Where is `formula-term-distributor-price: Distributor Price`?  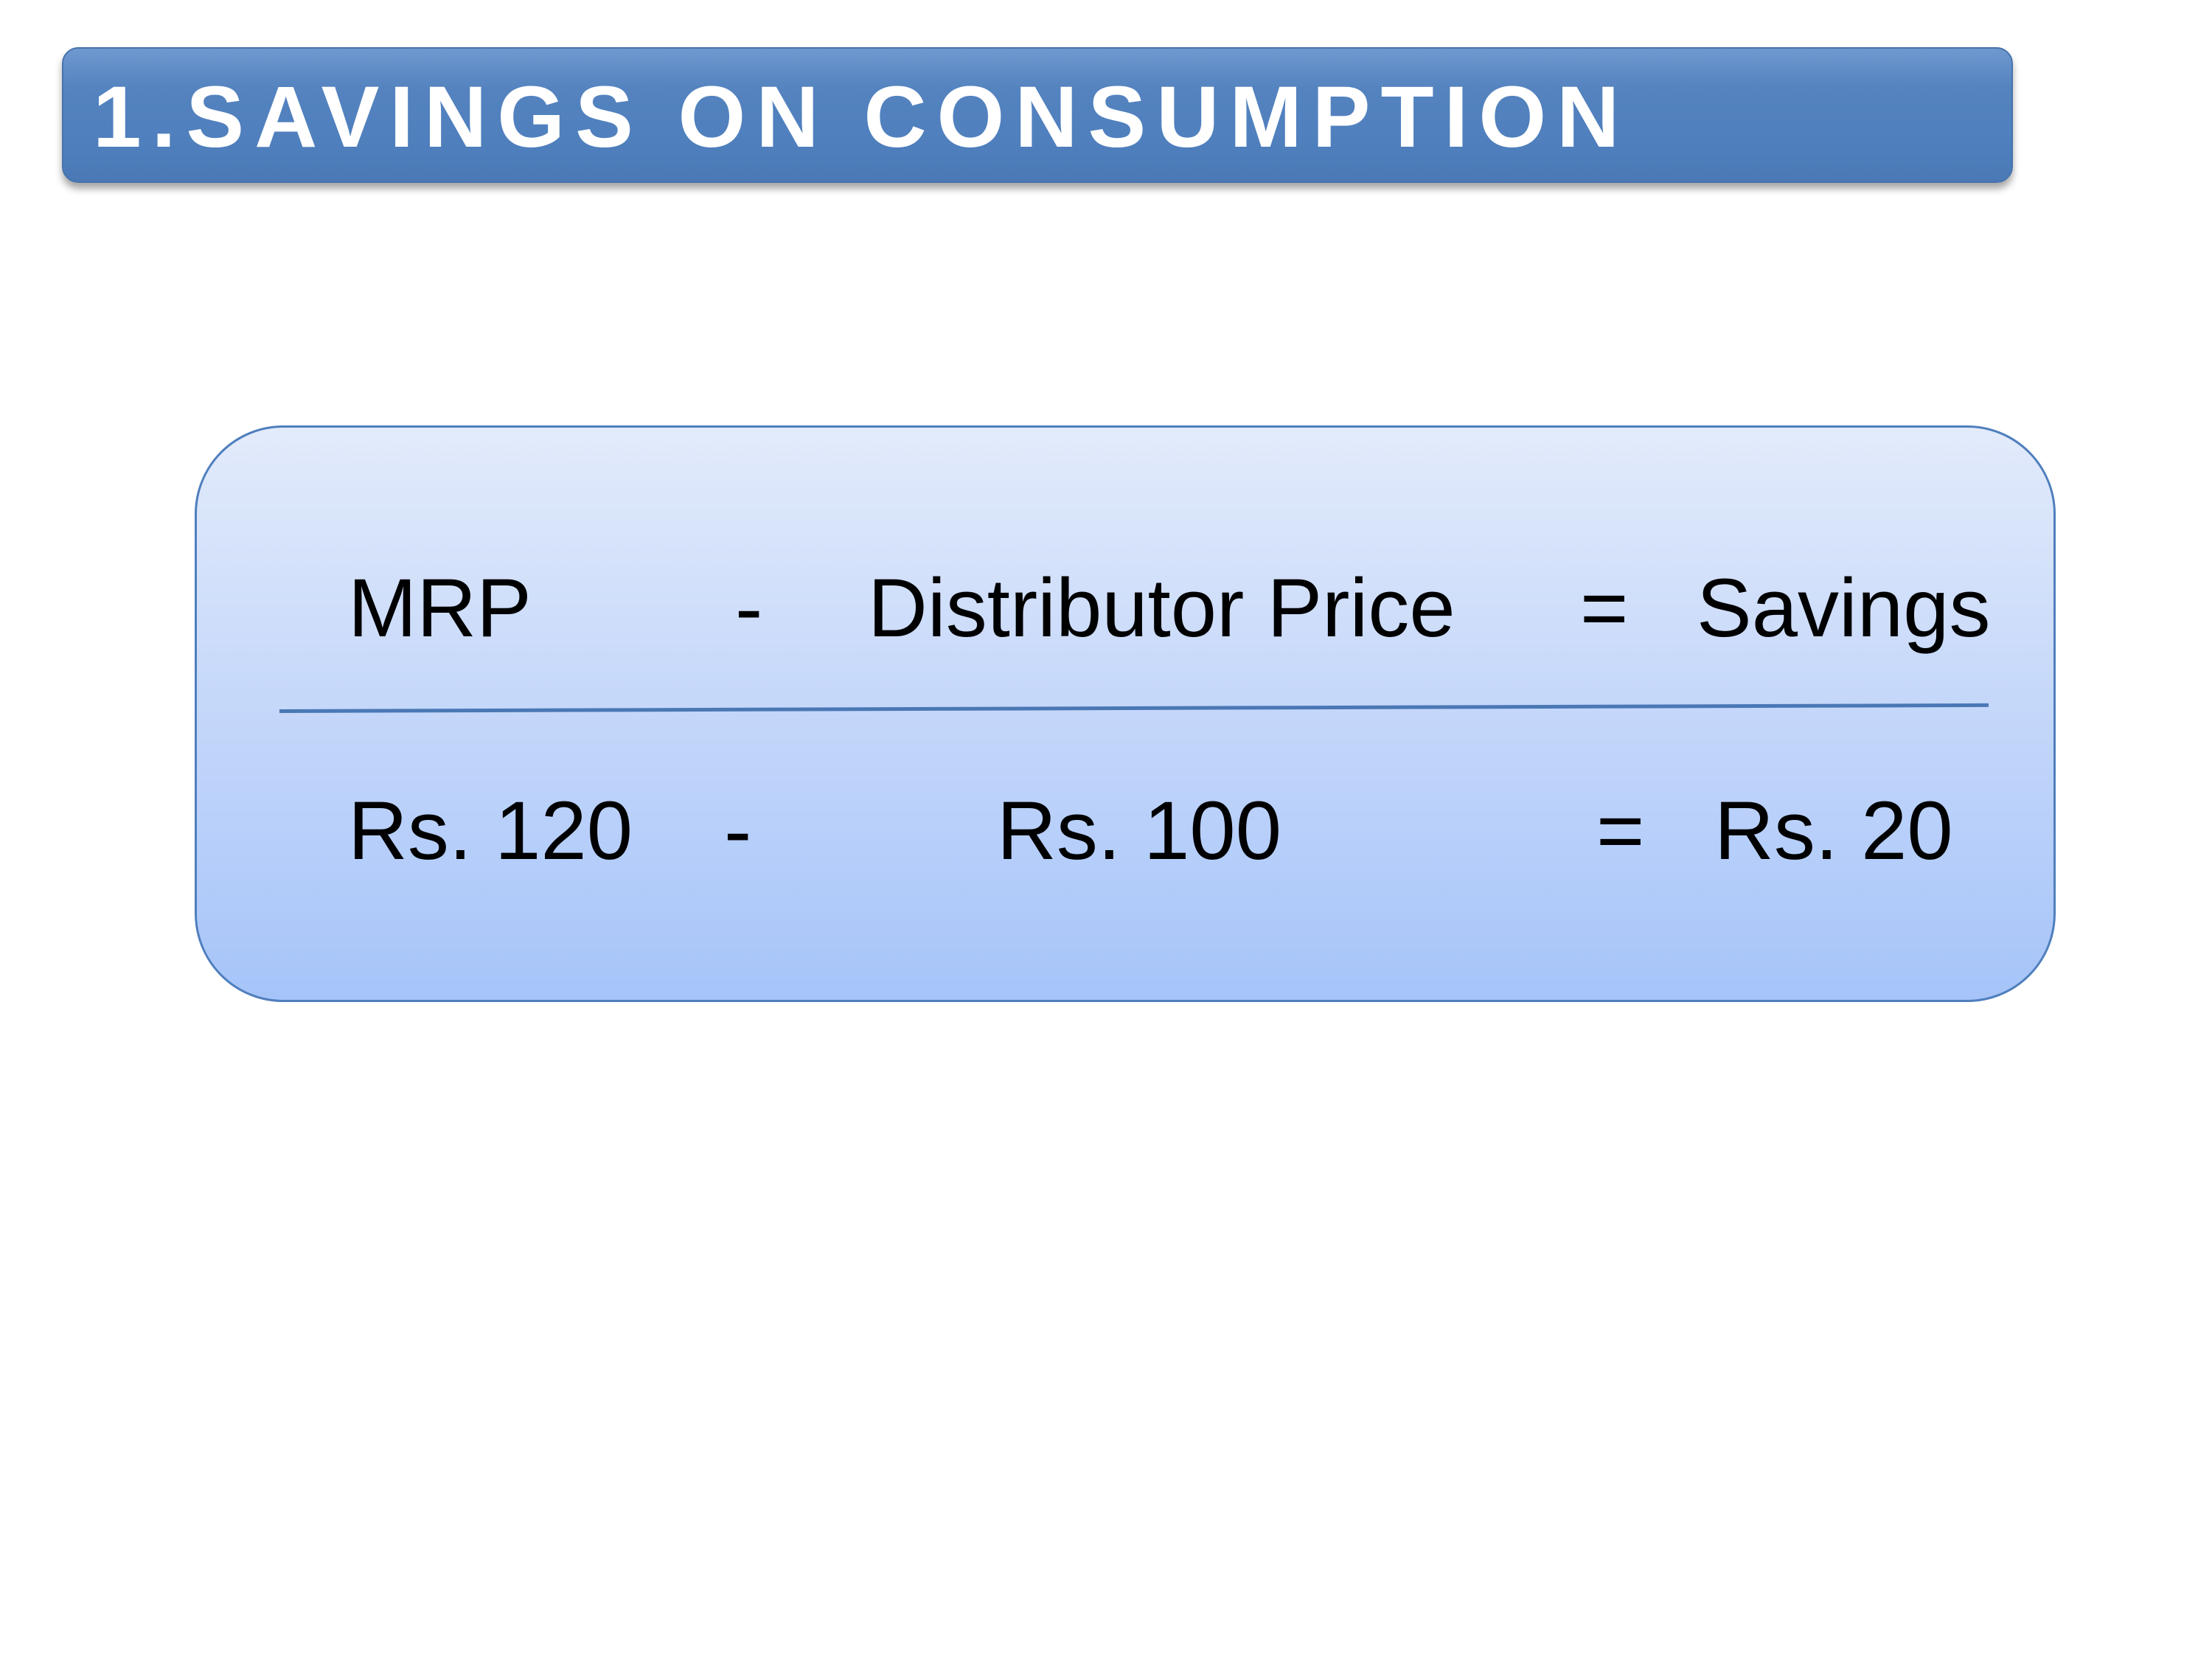
formula-term-distributor-price: Distributor Price is located at coordinates (1161, 608).